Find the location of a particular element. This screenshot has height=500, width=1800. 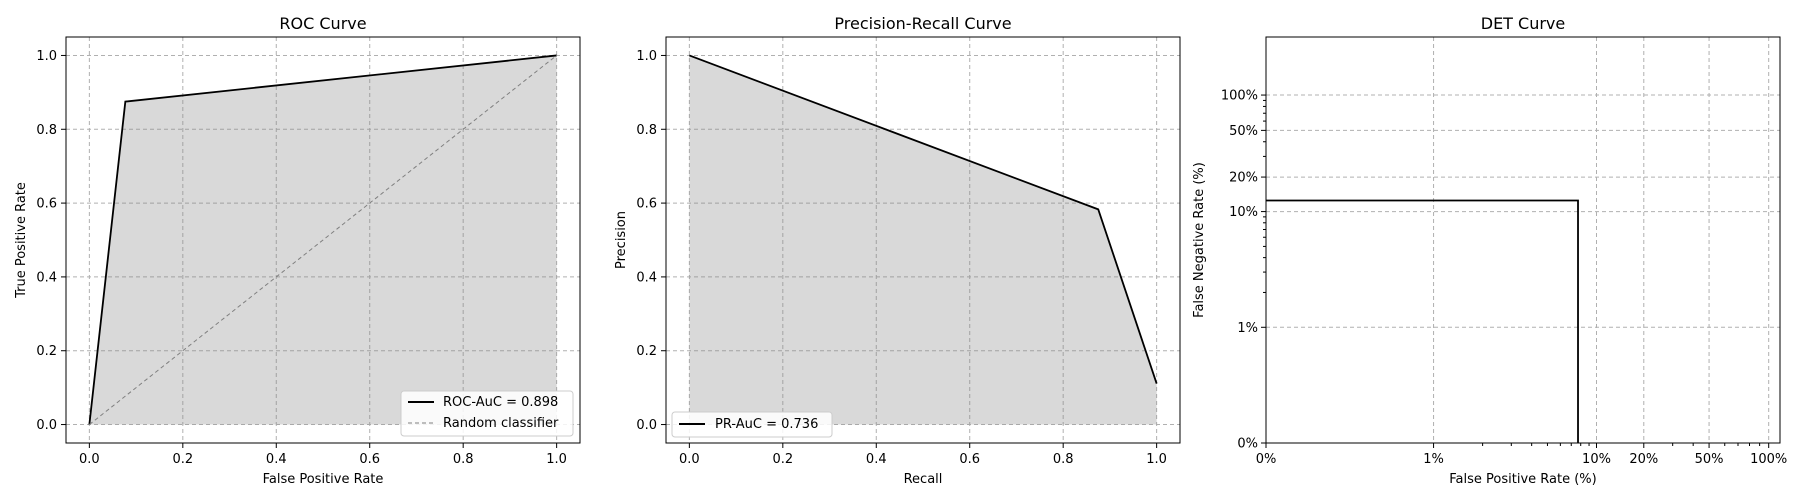

det-y-tick-label: 10% is located at coordinates (1243, 212).